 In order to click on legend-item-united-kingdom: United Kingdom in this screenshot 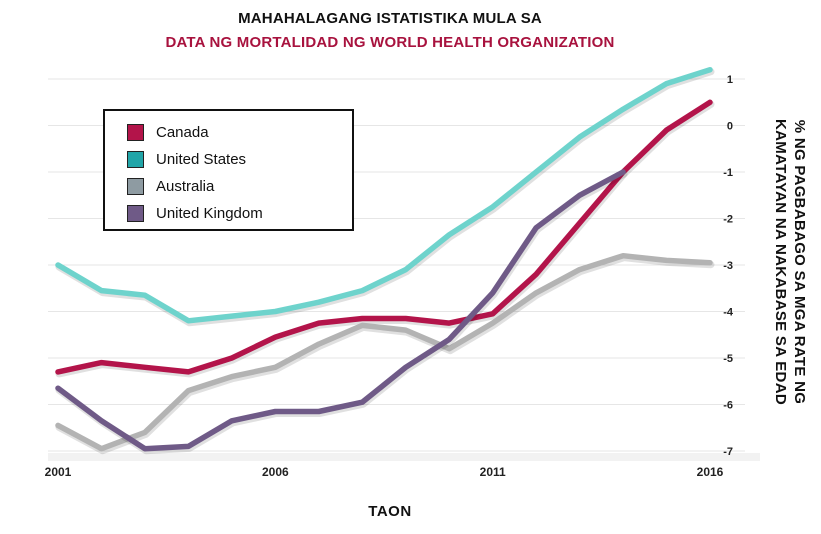, I will do `click(228, 213)`.